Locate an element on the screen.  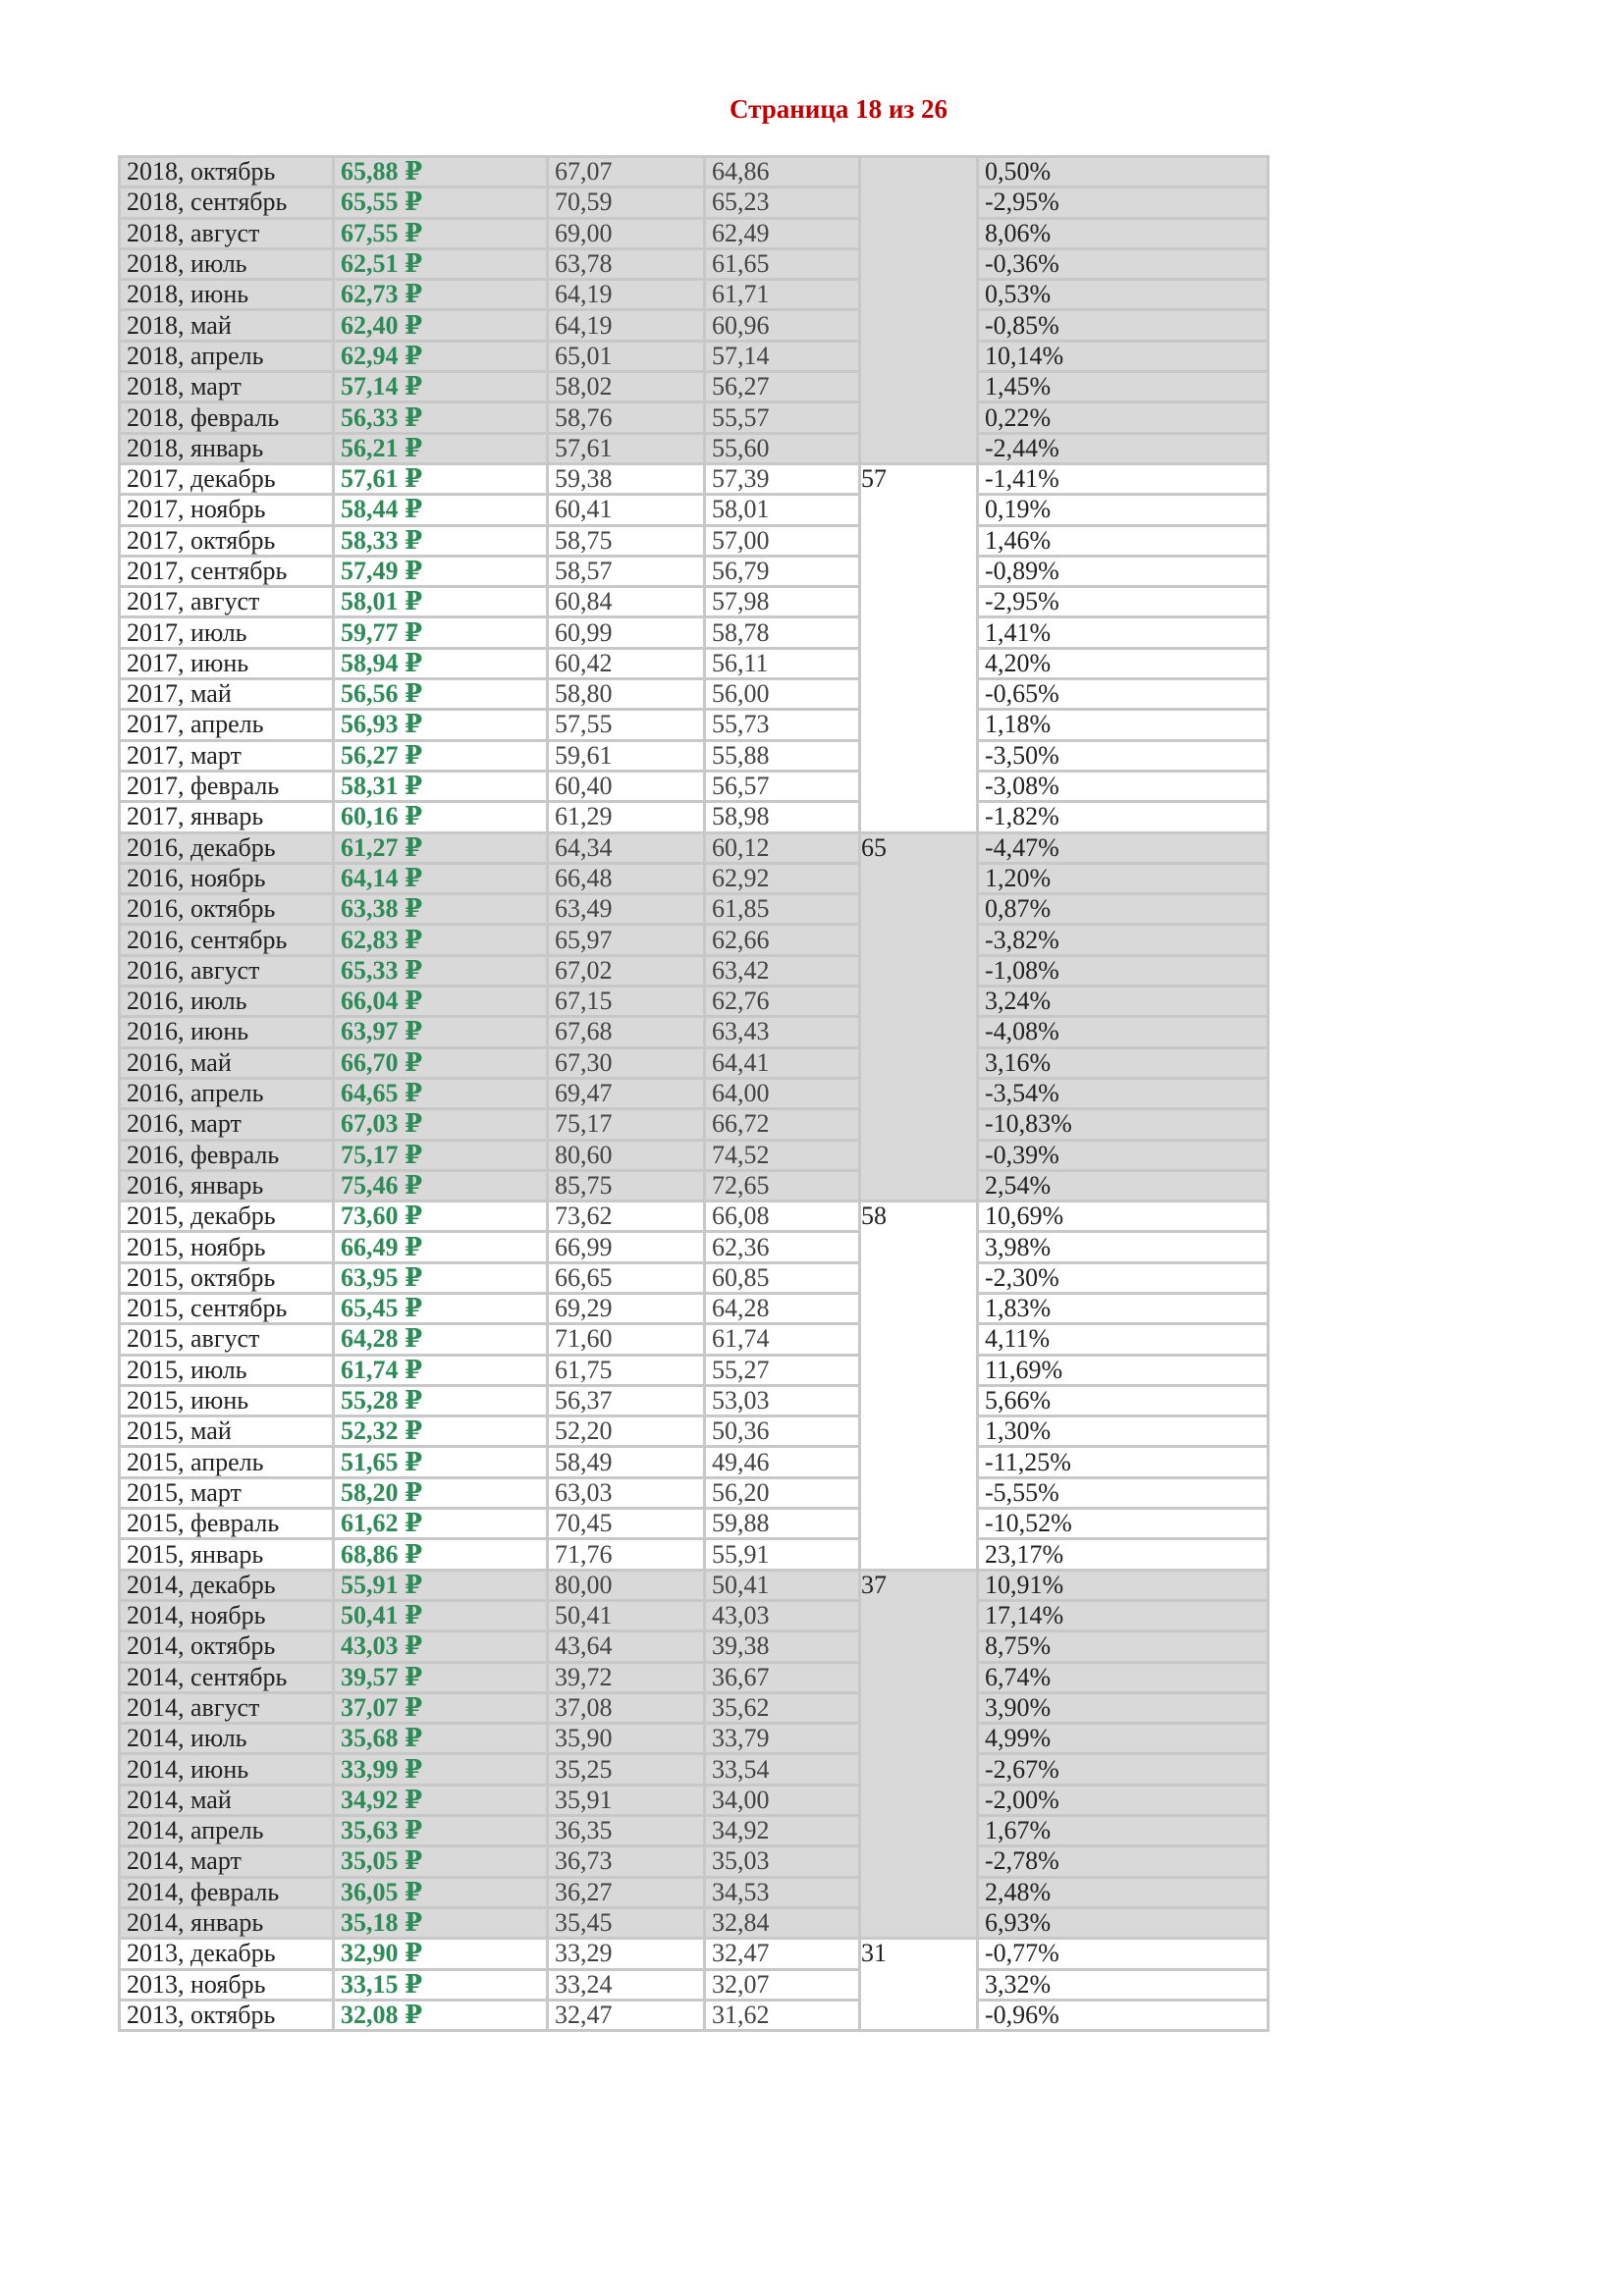
change-cell: -0,77% is located at coordinates (1123, 1954).